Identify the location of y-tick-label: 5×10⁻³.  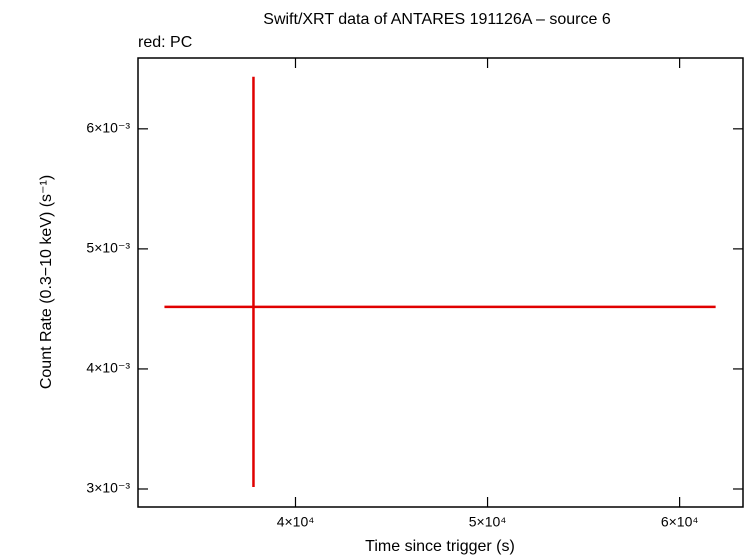
(108, 248).